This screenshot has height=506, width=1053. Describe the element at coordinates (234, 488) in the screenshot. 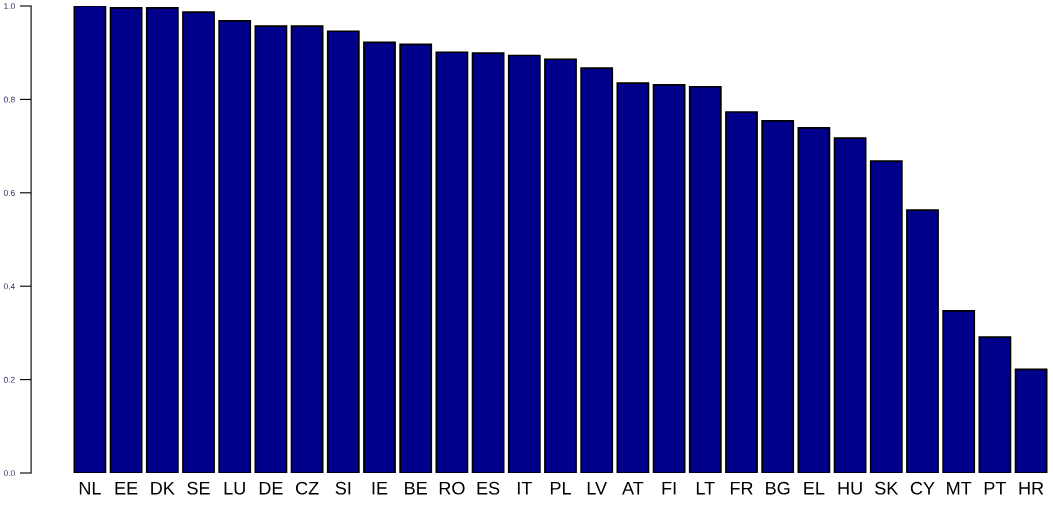

I see `x-tick-label: LU` at that location.